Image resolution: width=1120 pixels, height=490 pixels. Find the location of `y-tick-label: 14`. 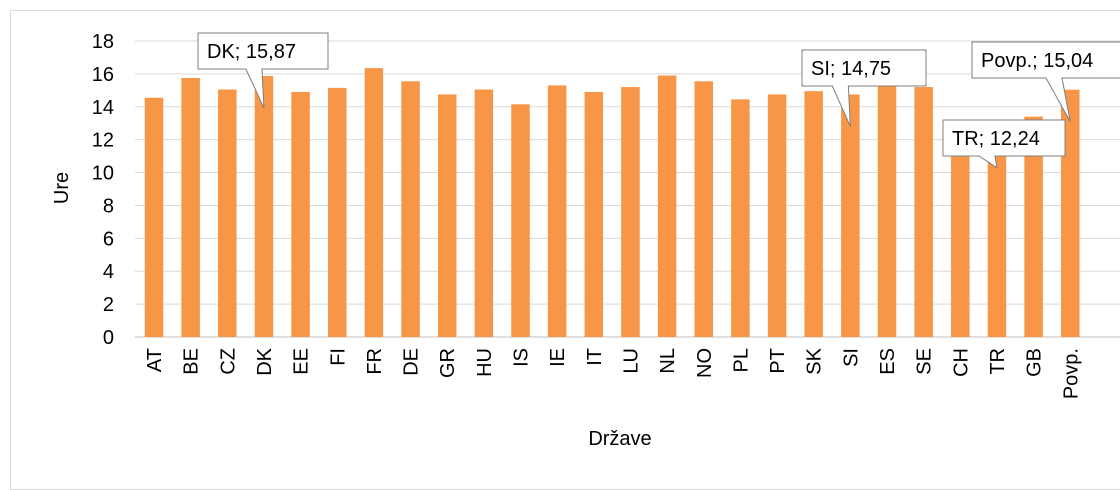

y-tick-label: 14 is located at coordinates (103, 108).